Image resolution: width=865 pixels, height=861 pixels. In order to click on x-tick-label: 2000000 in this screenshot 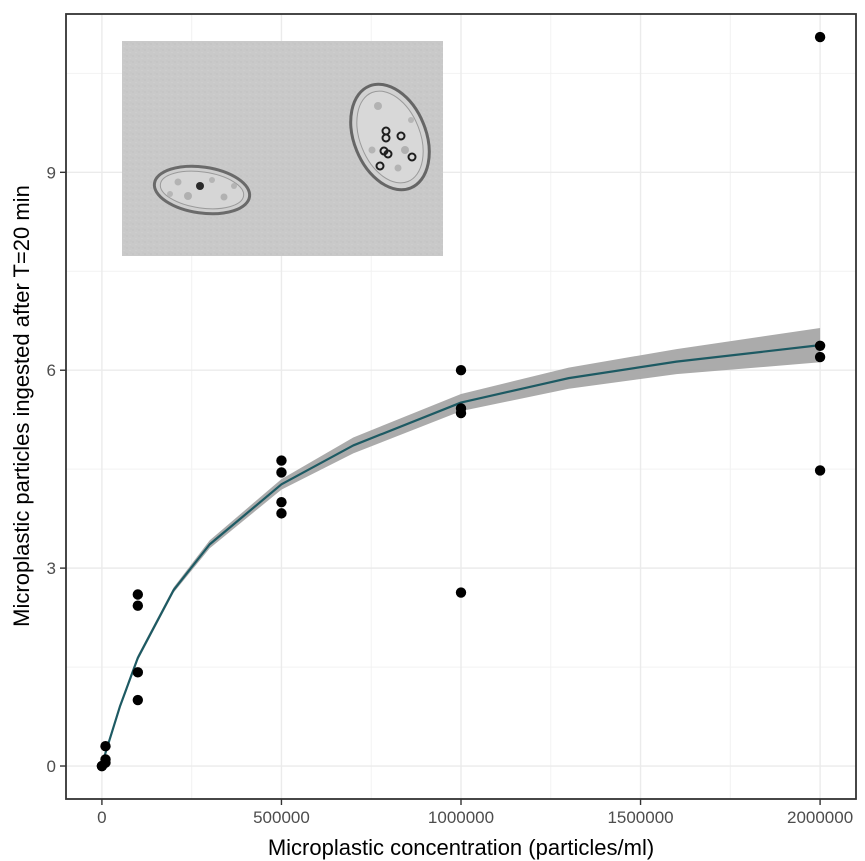, I will do `click(820, 817)`.